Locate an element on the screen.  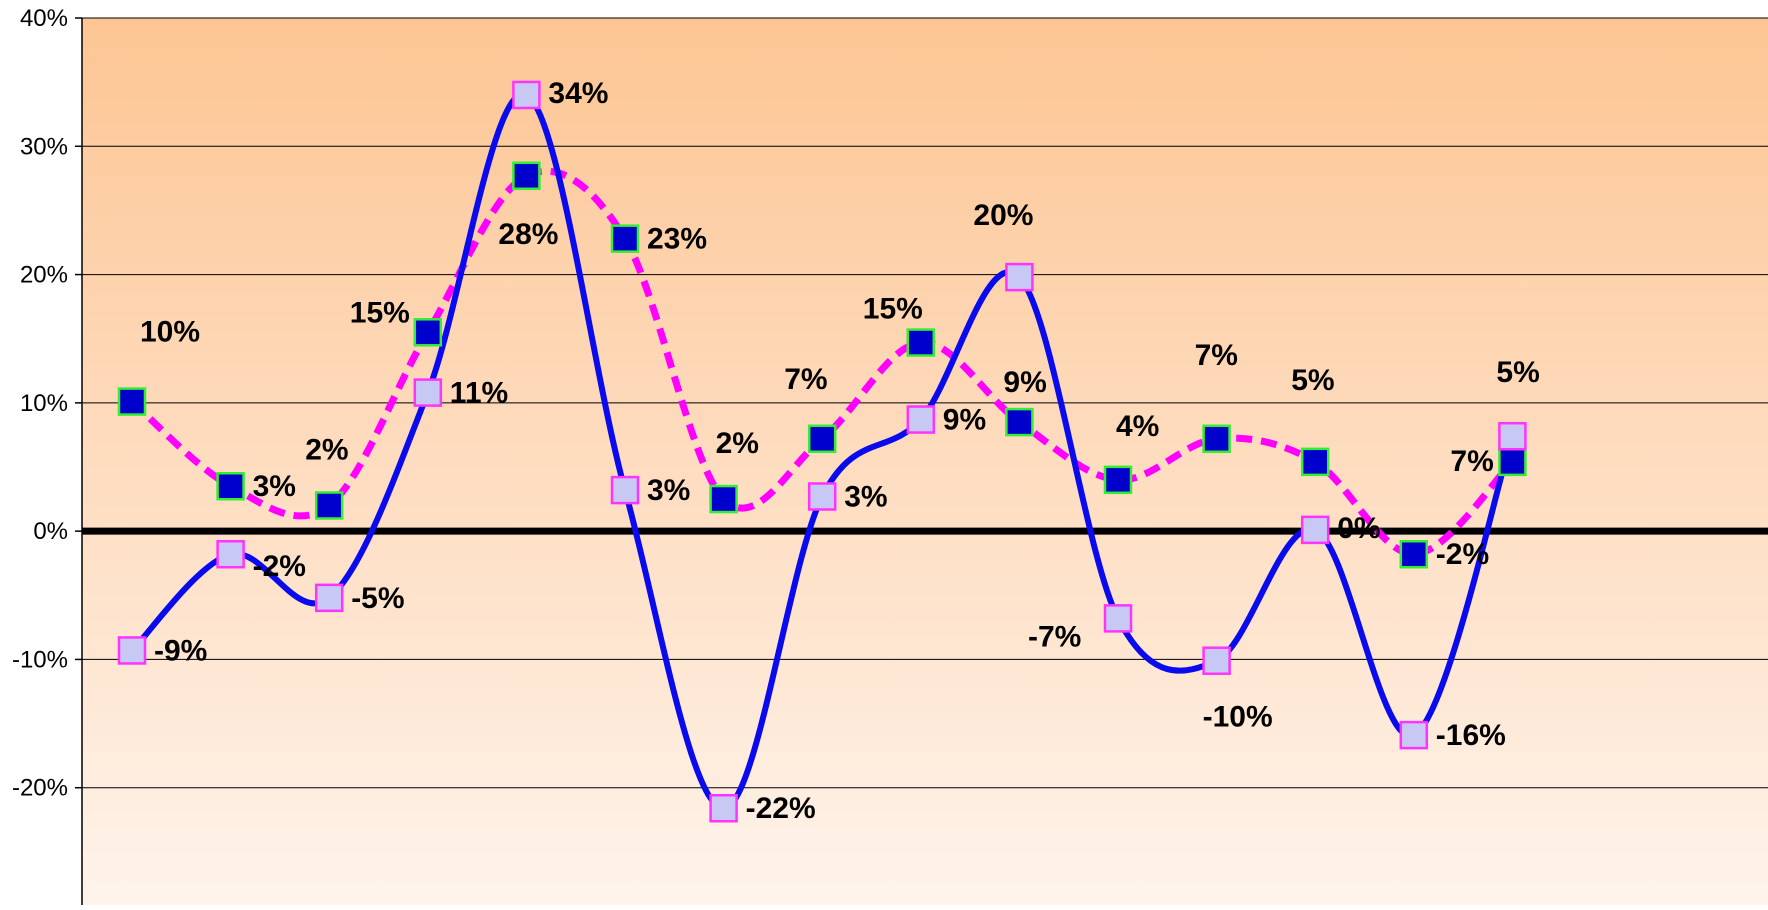
data-label: 11% is located at coordinates (479, 393).